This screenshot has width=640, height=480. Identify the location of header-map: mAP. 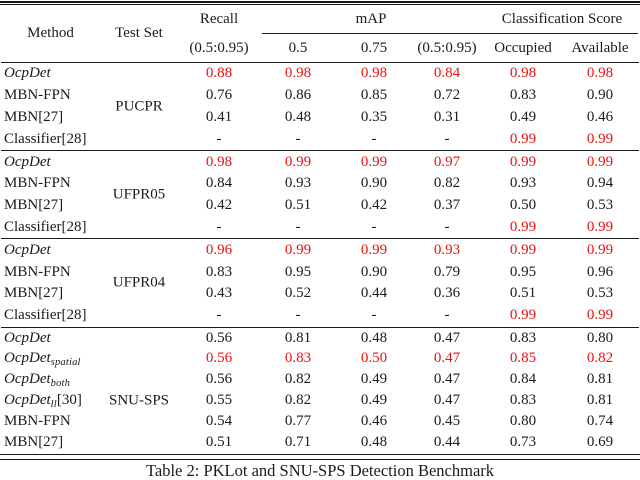
(371, 18).